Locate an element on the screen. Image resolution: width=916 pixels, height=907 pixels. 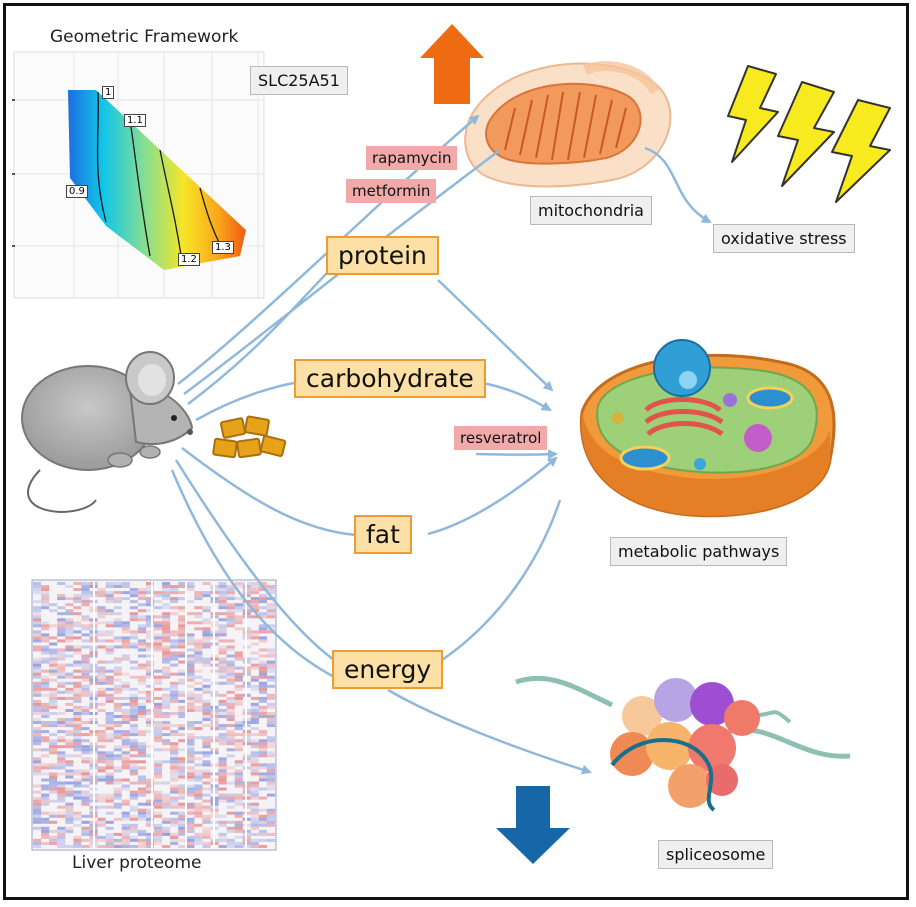
geometric-framework-plot is located at coordinates (138, 175).